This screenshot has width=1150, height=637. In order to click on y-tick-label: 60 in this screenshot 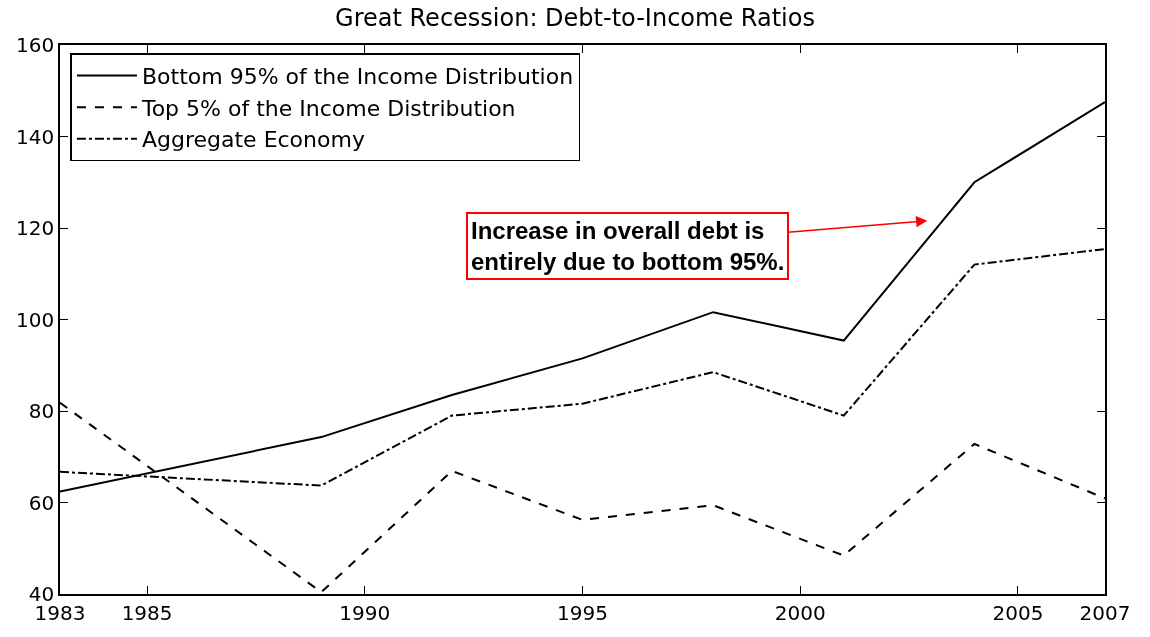, I will do `click(41, 502)`.